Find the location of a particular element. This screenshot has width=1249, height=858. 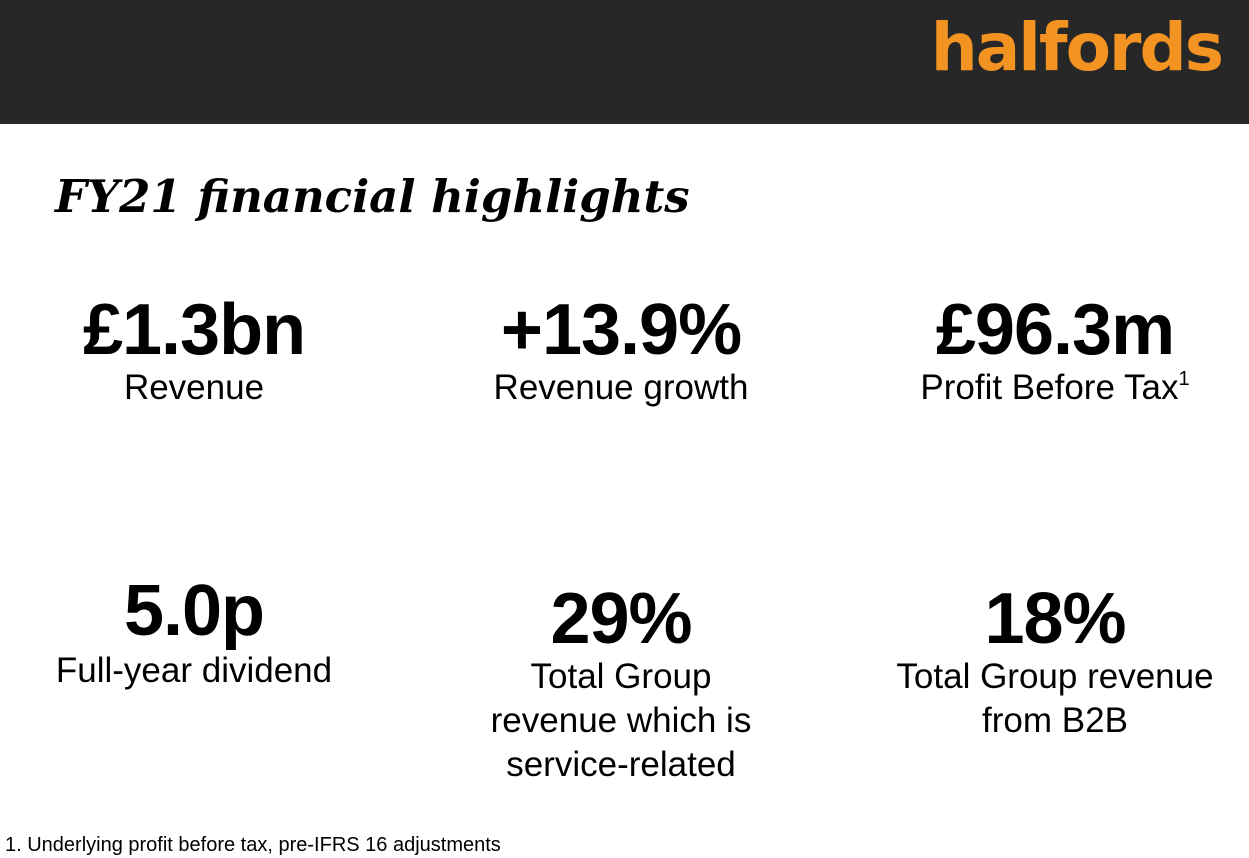

metric-revenue: £1.3bn Revenue is located at coordinates (202, 352).